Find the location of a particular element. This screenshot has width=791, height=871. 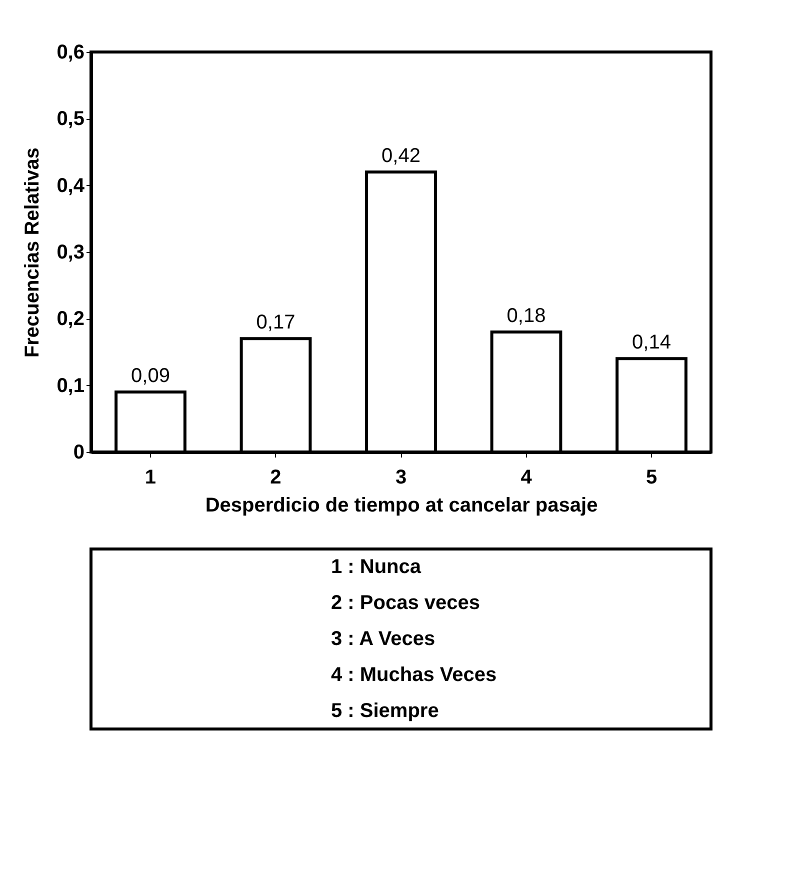

text: 3 : A Veces is located at coordinates (383, 639).